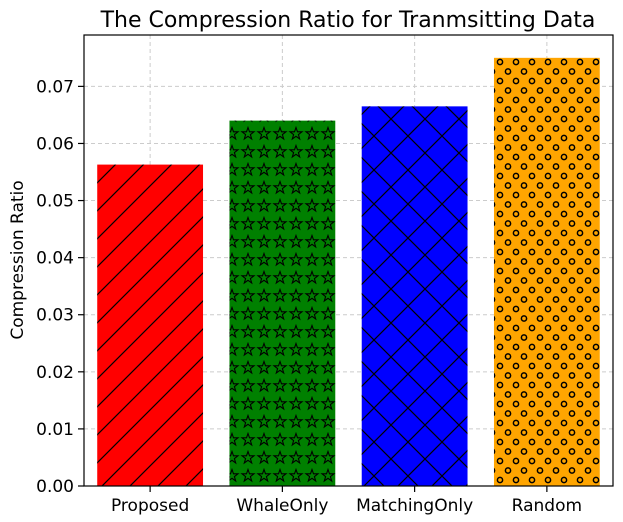 The width and height of the screenshot is (623, 522). I want to click on bar-hatch-circles, so click(546, 271).